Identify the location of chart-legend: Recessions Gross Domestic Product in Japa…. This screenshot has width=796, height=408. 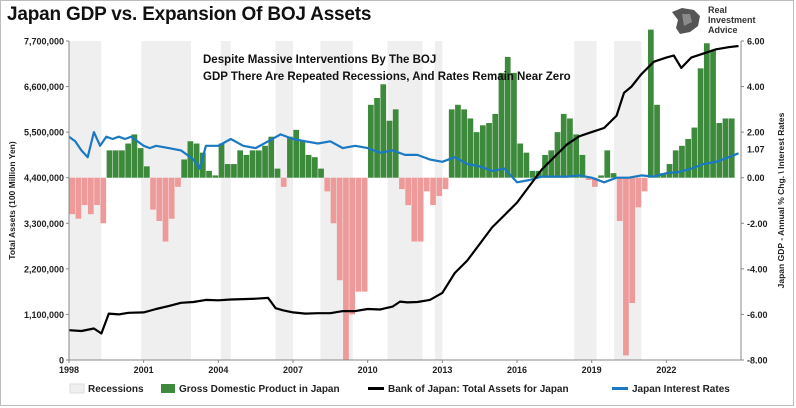
(399, 389).